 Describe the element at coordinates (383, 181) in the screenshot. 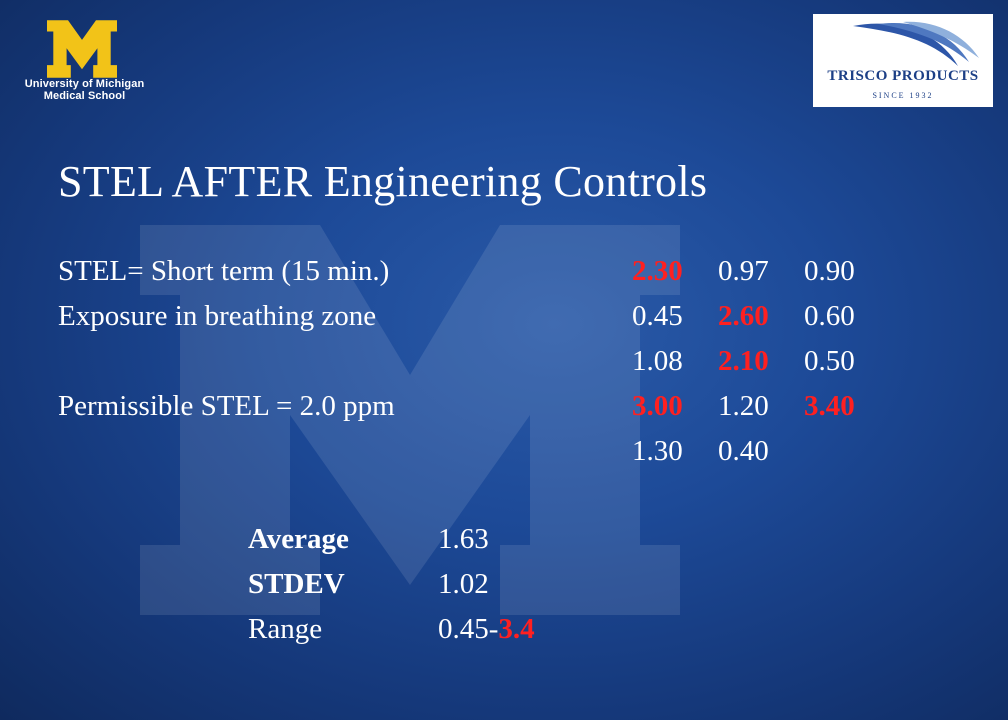

I see `slide-title: STEL AFTER Engineering Controls` at that location.